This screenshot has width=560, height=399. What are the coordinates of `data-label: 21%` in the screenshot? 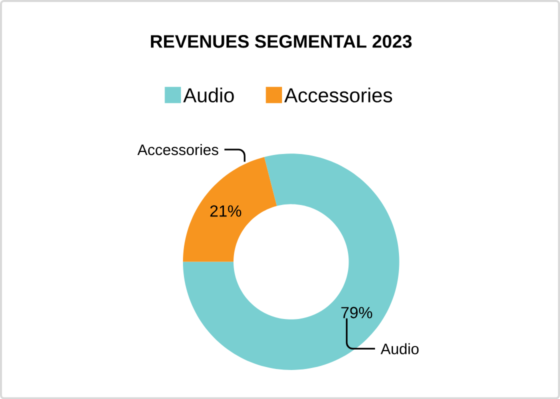 It's located at (226, 211).